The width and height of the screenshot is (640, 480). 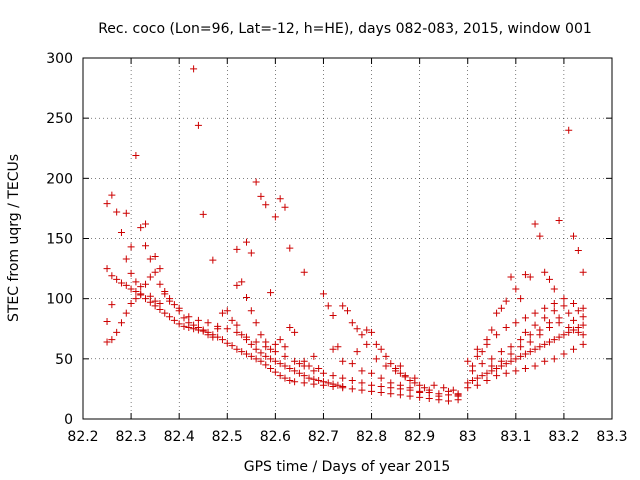 What do you see at coordinates (347, 467) in the screenshot?
I see `x-axis-label: GPS time / Days of year 2015` at bounding box center [347, 467].